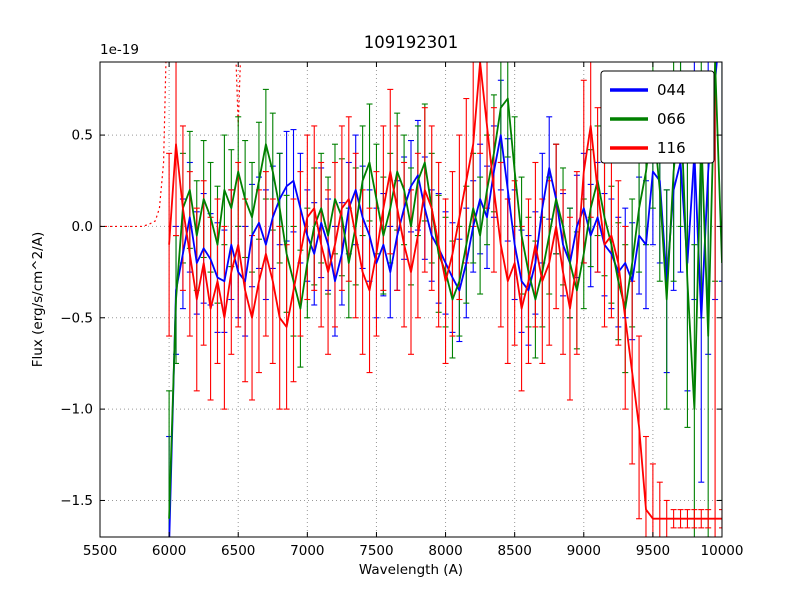 The image size is (800, 600). I want to click on x-tick-label: 9500, so click(653, 551).